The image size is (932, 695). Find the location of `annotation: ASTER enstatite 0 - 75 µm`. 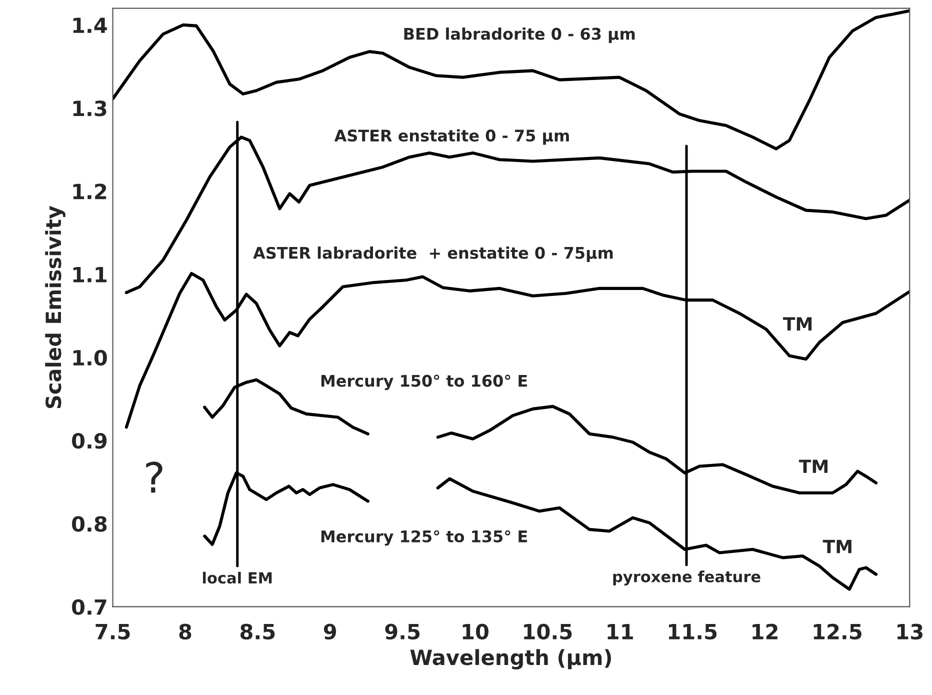

annotation: ASTER enstatite 0 - 75 µm is located at coordinates (451, 137).